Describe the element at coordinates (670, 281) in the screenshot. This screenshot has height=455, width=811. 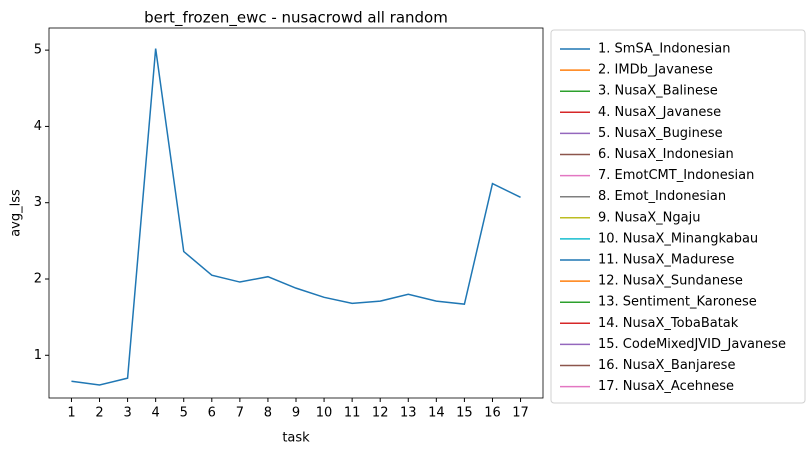
I see `legend-label: 12. NusaX_Sundanese` at that location.